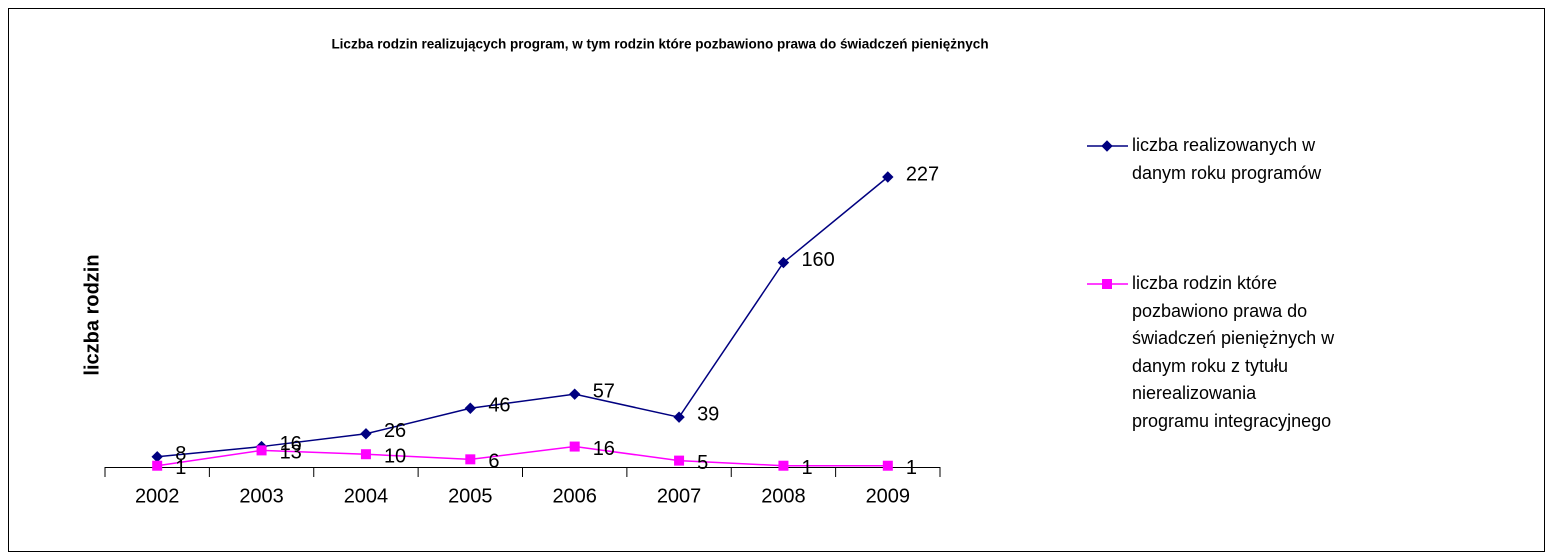 This screenshot has height=560, width=1553. What do you see at coordinates (395, 431) in the screenshot?
I see `value-label: 26` at bounding box center [395, 431].